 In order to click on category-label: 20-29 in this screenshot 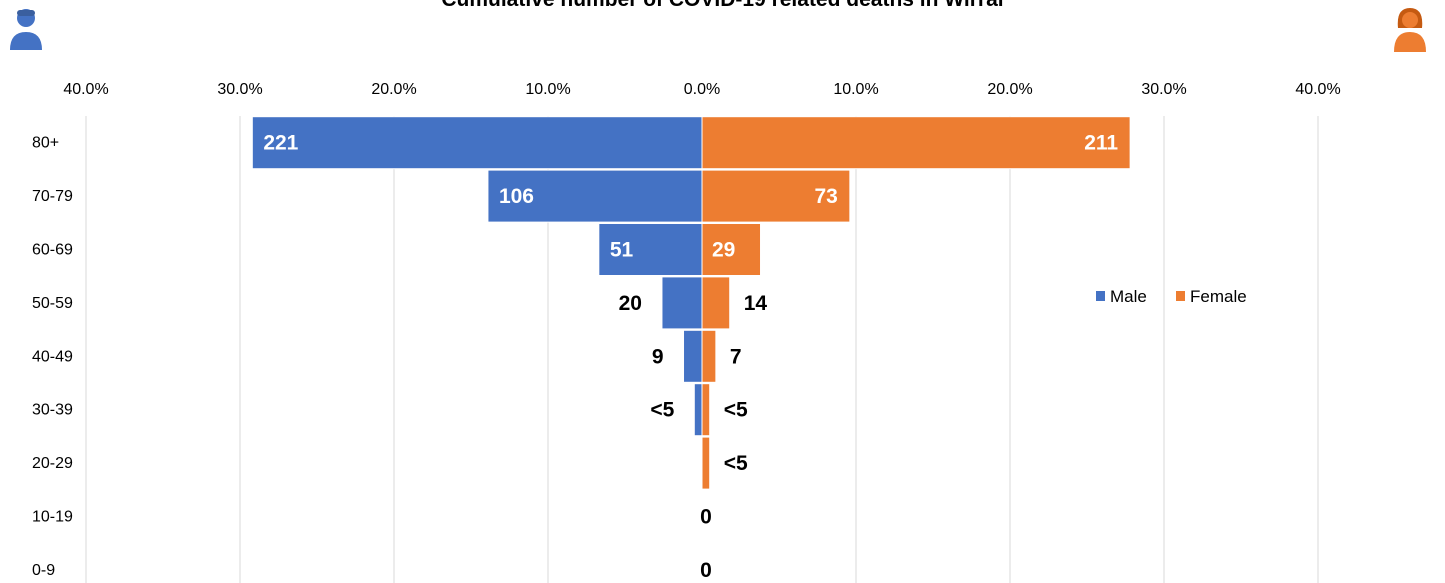, I will do `click(52, 463)`.